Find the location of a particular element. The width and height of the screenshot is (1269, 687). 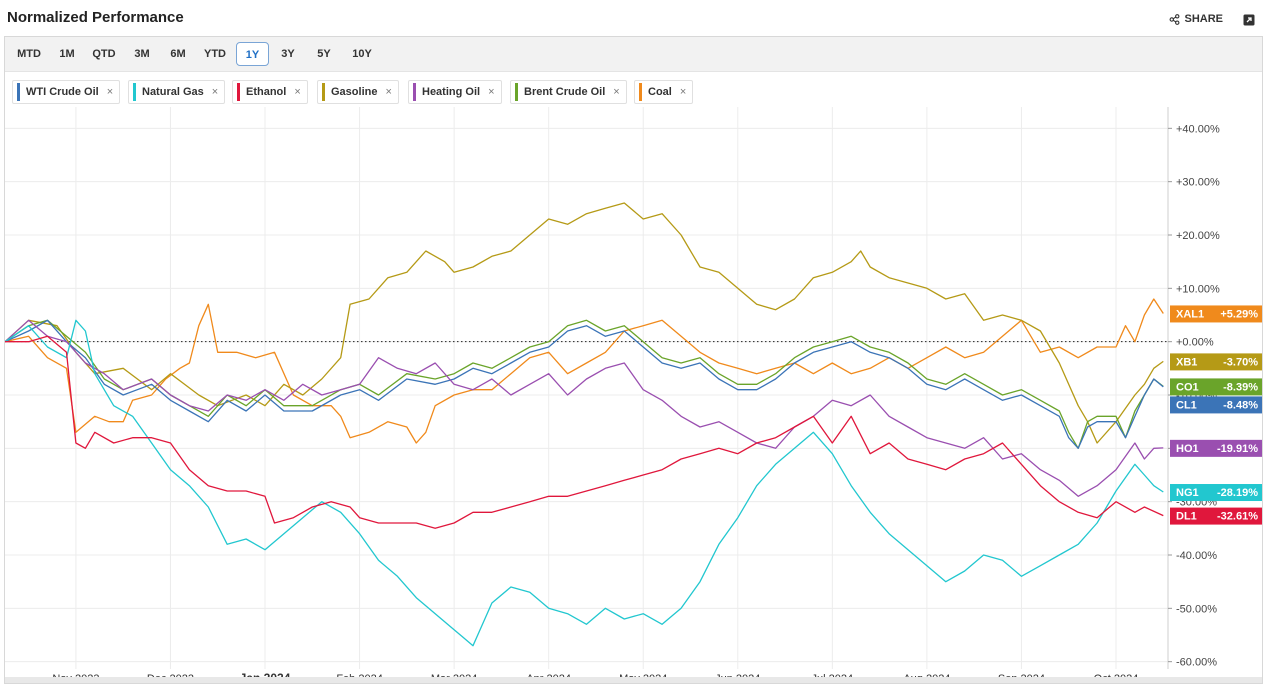

legend-label: Coal is located at coordinates (660, 92).